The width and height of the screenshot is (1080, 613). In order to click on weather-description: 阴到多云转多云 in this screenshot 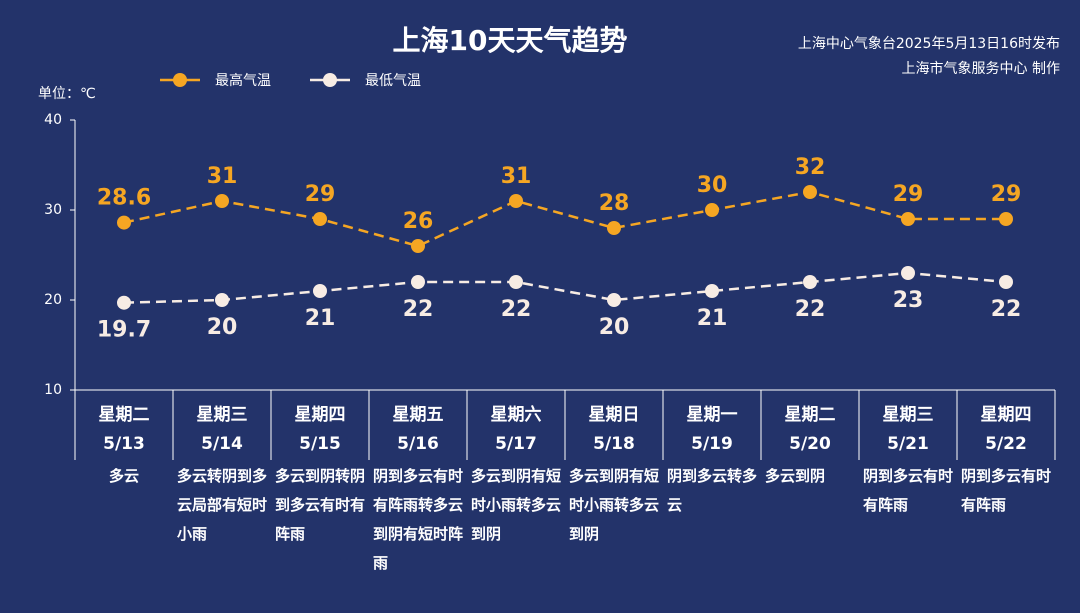, I will do `click(712, 490)`.